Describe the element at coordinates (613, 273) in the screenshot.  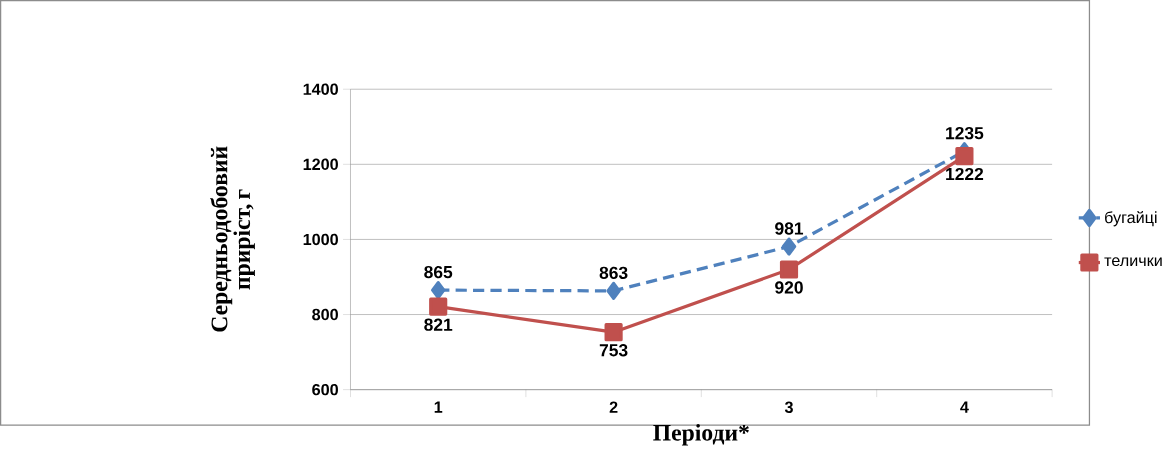
I see `data-label: 863` at that location.